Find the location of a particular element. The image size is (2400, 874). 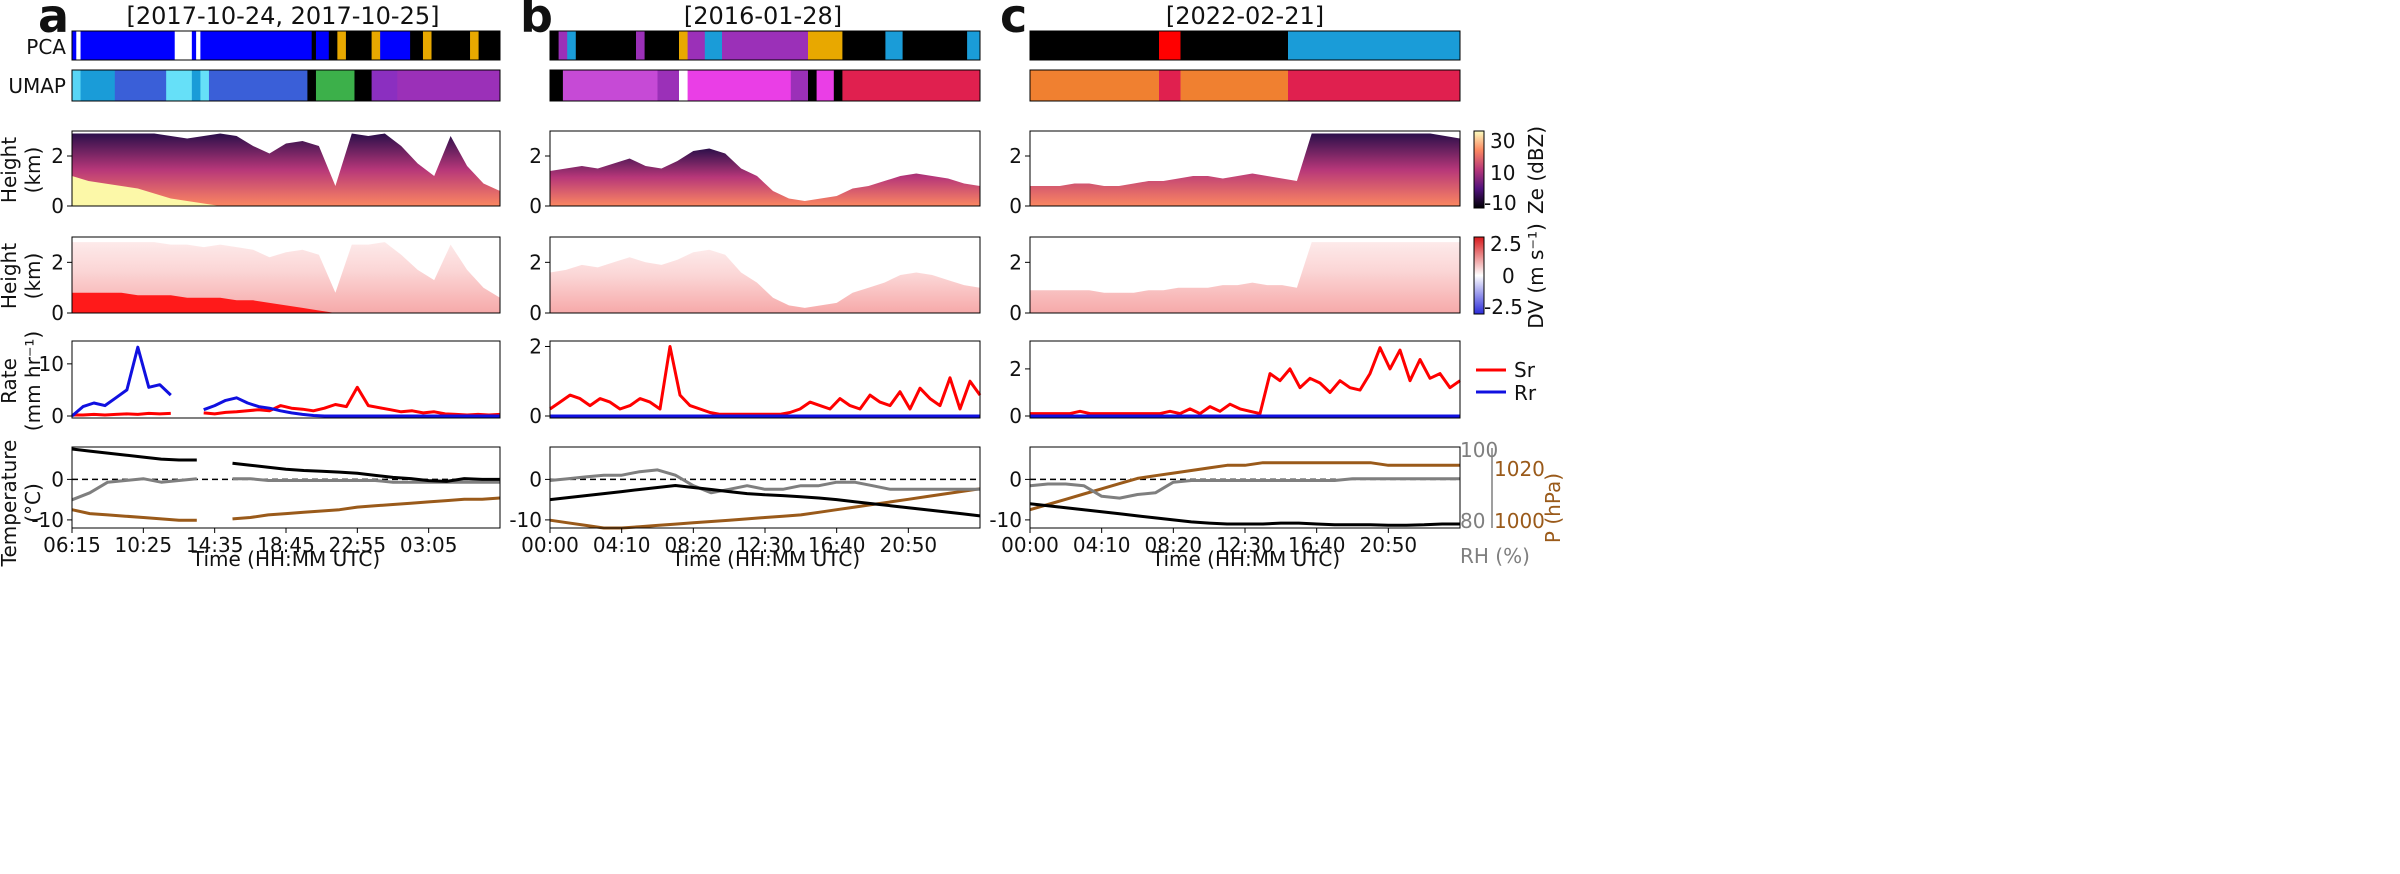

ze-y-tick-label: 0 is located at coordinates (1015, 206).